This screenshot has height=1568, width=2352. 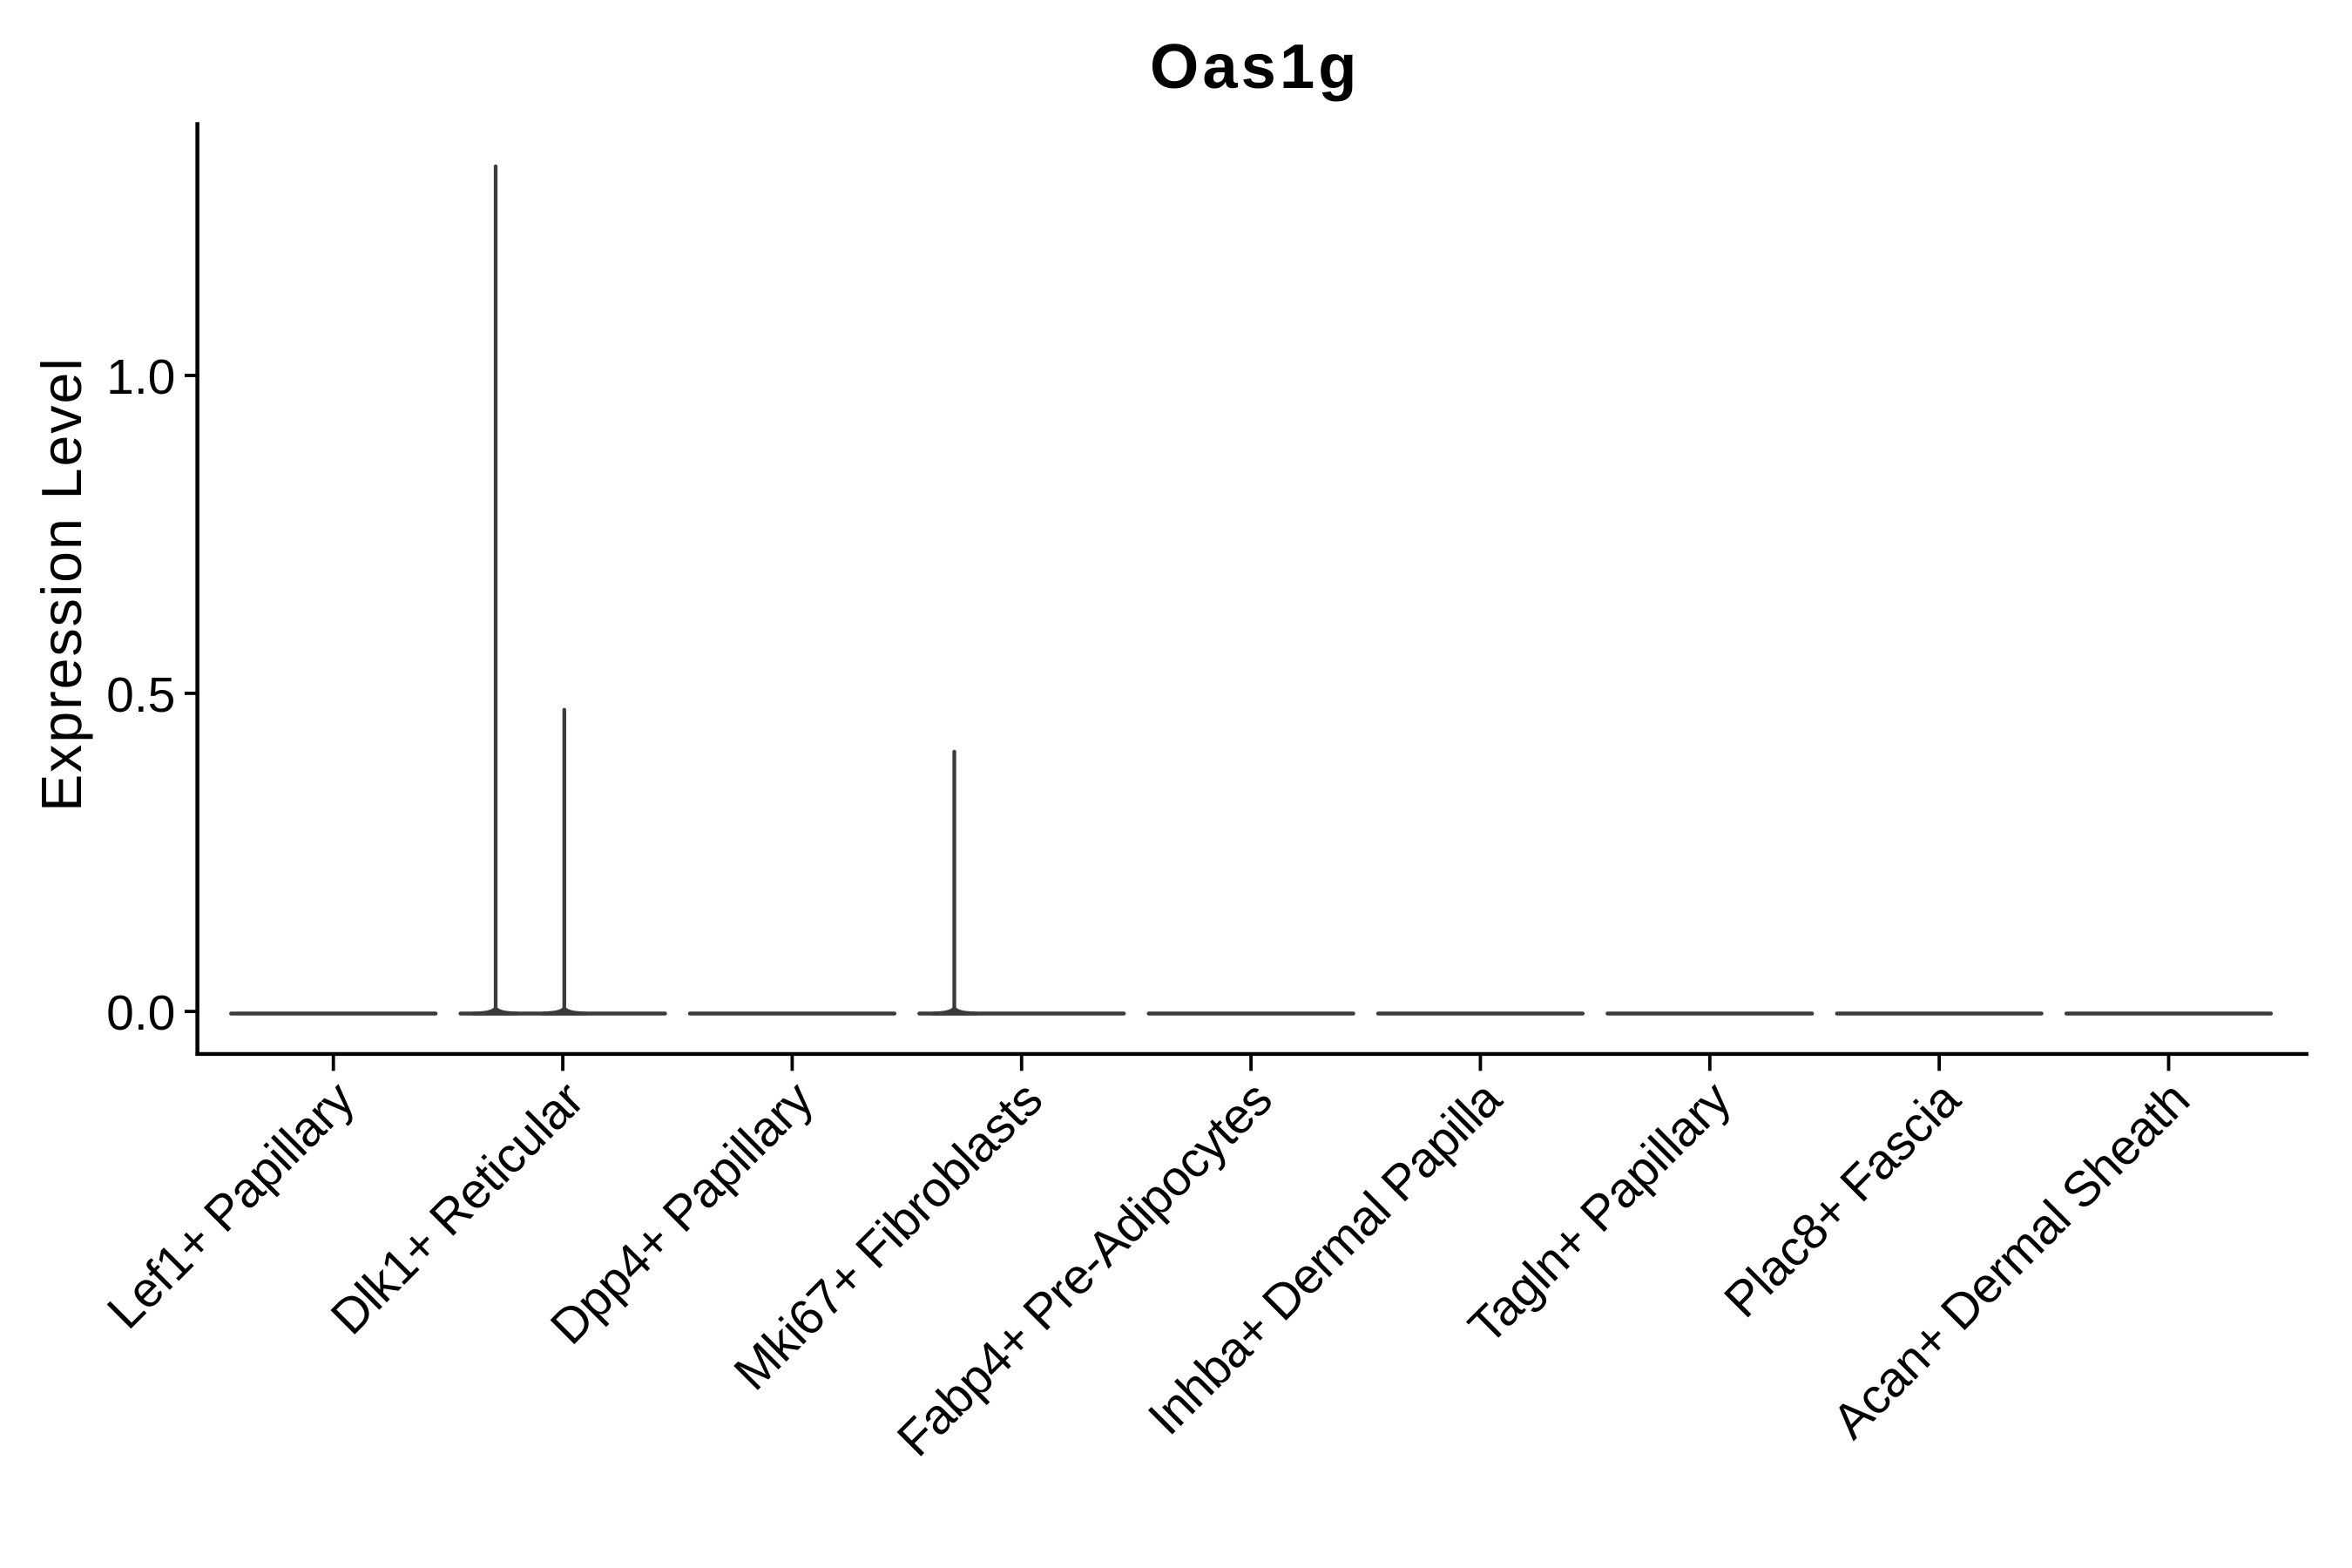 What do you see at coordinates (140, 377) in the screenshot?
I see `svg-text: 1.0` at bounding box center [140, 377].